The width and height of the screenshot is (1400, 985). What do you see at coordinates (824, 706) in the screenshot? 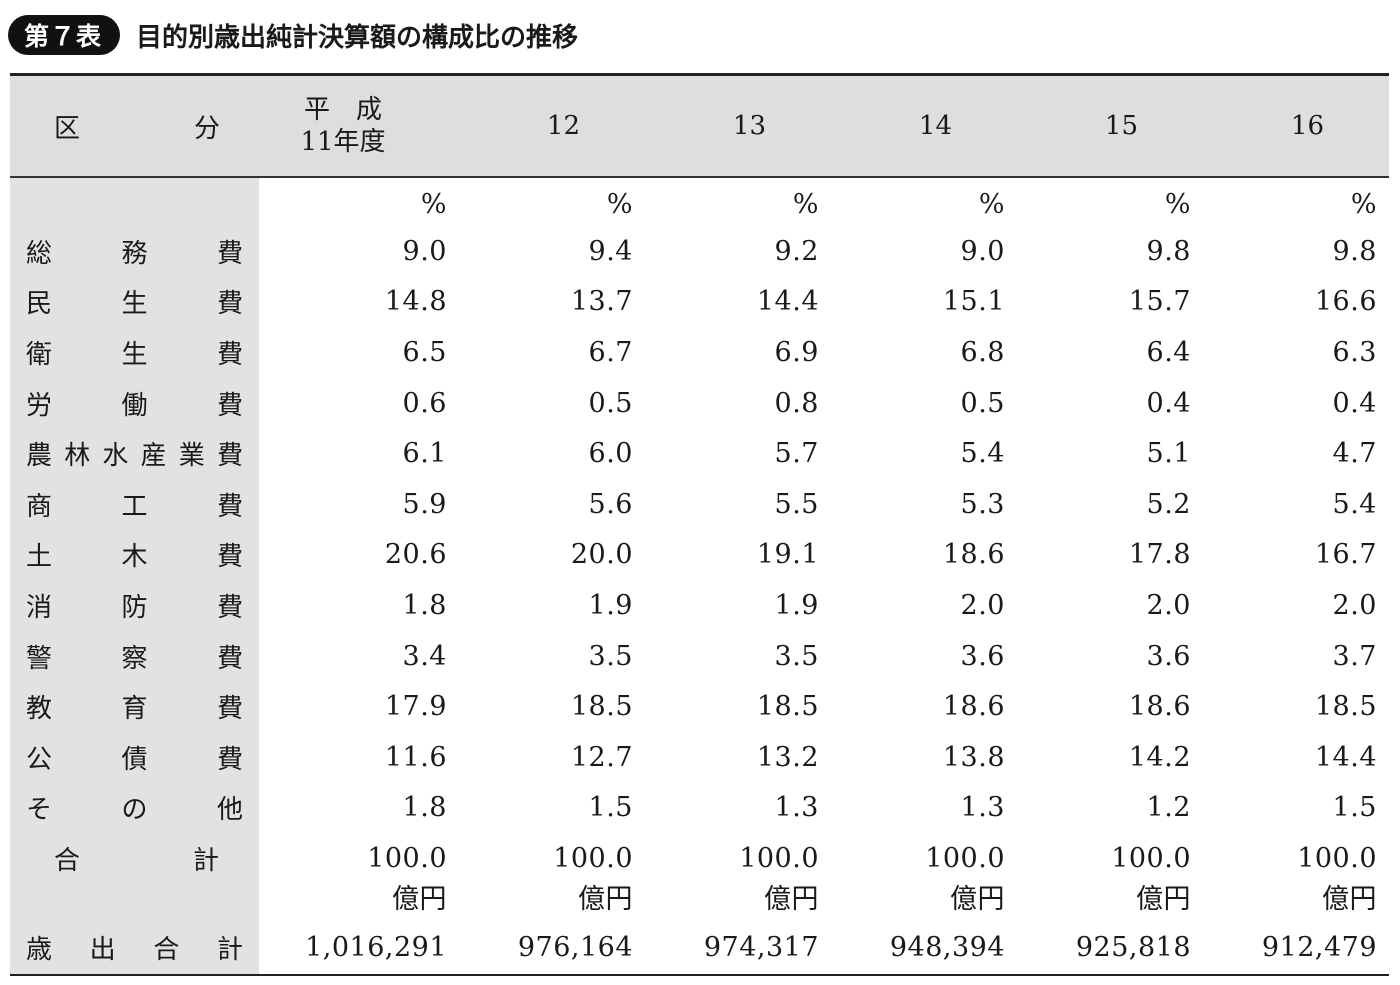
I see `table-row: 17.9 18.5 18.5 18.6 18.6 18.5` at bounding box center [824, 706].